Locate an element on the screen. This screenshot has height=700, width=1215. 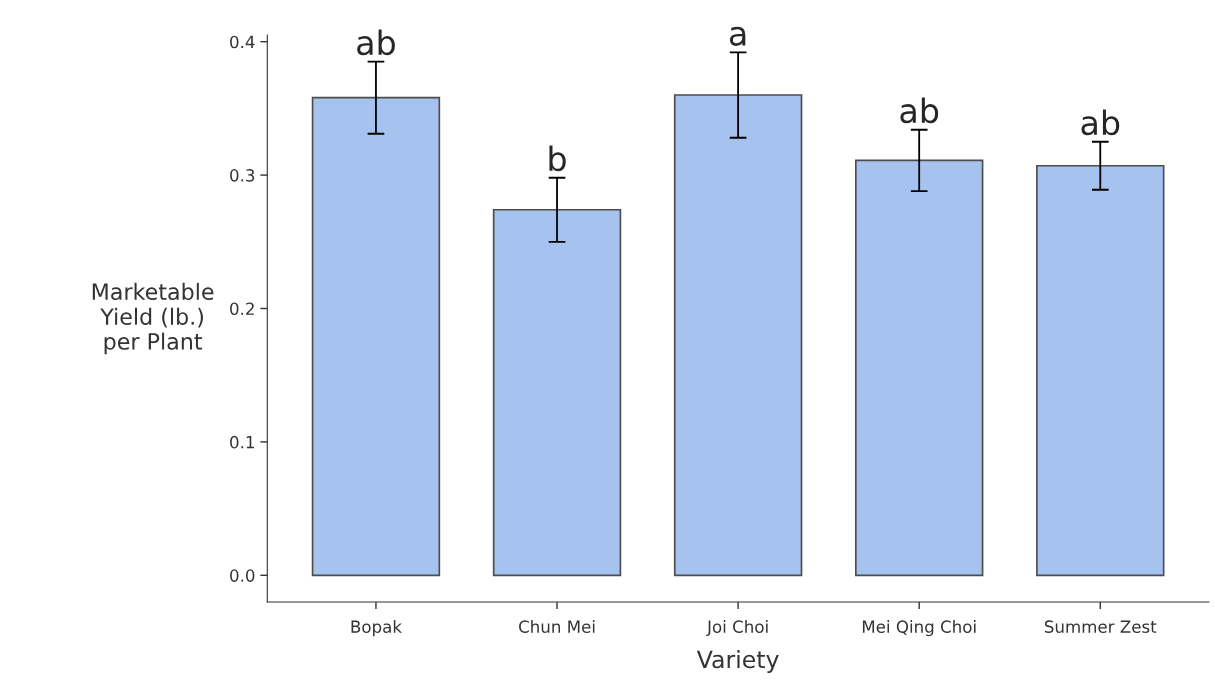
x-tick-label: Joi Choi is located at coordinates (737, 628).